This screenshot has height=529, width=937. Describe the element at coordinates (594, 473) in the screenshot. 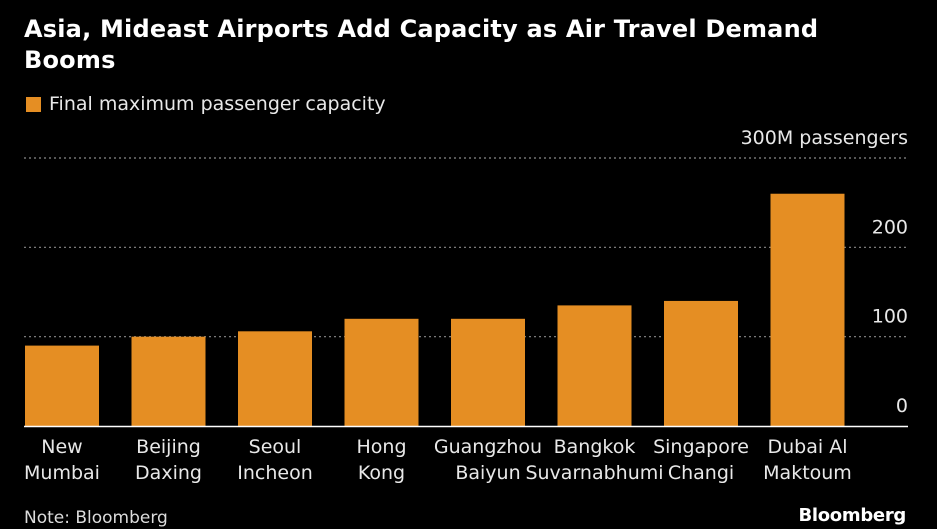

I see `x-tick-label: Suvarnabhumi` at that location.